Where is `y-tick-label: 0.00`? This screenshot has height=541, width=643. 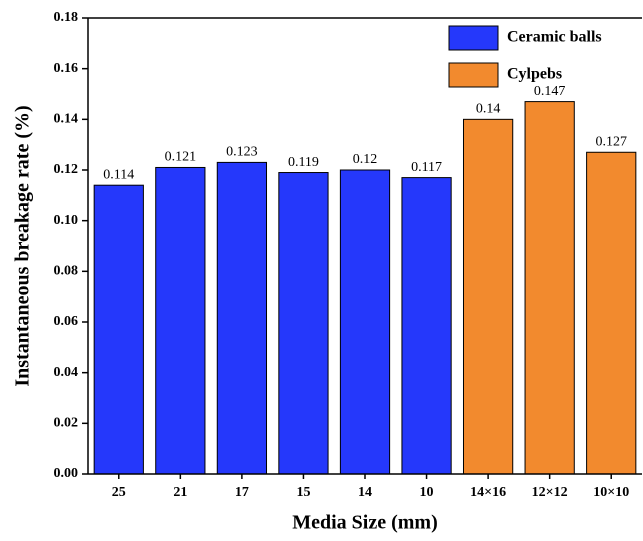 y-tick-label: 0.00 is located at coordinates (66, 473).